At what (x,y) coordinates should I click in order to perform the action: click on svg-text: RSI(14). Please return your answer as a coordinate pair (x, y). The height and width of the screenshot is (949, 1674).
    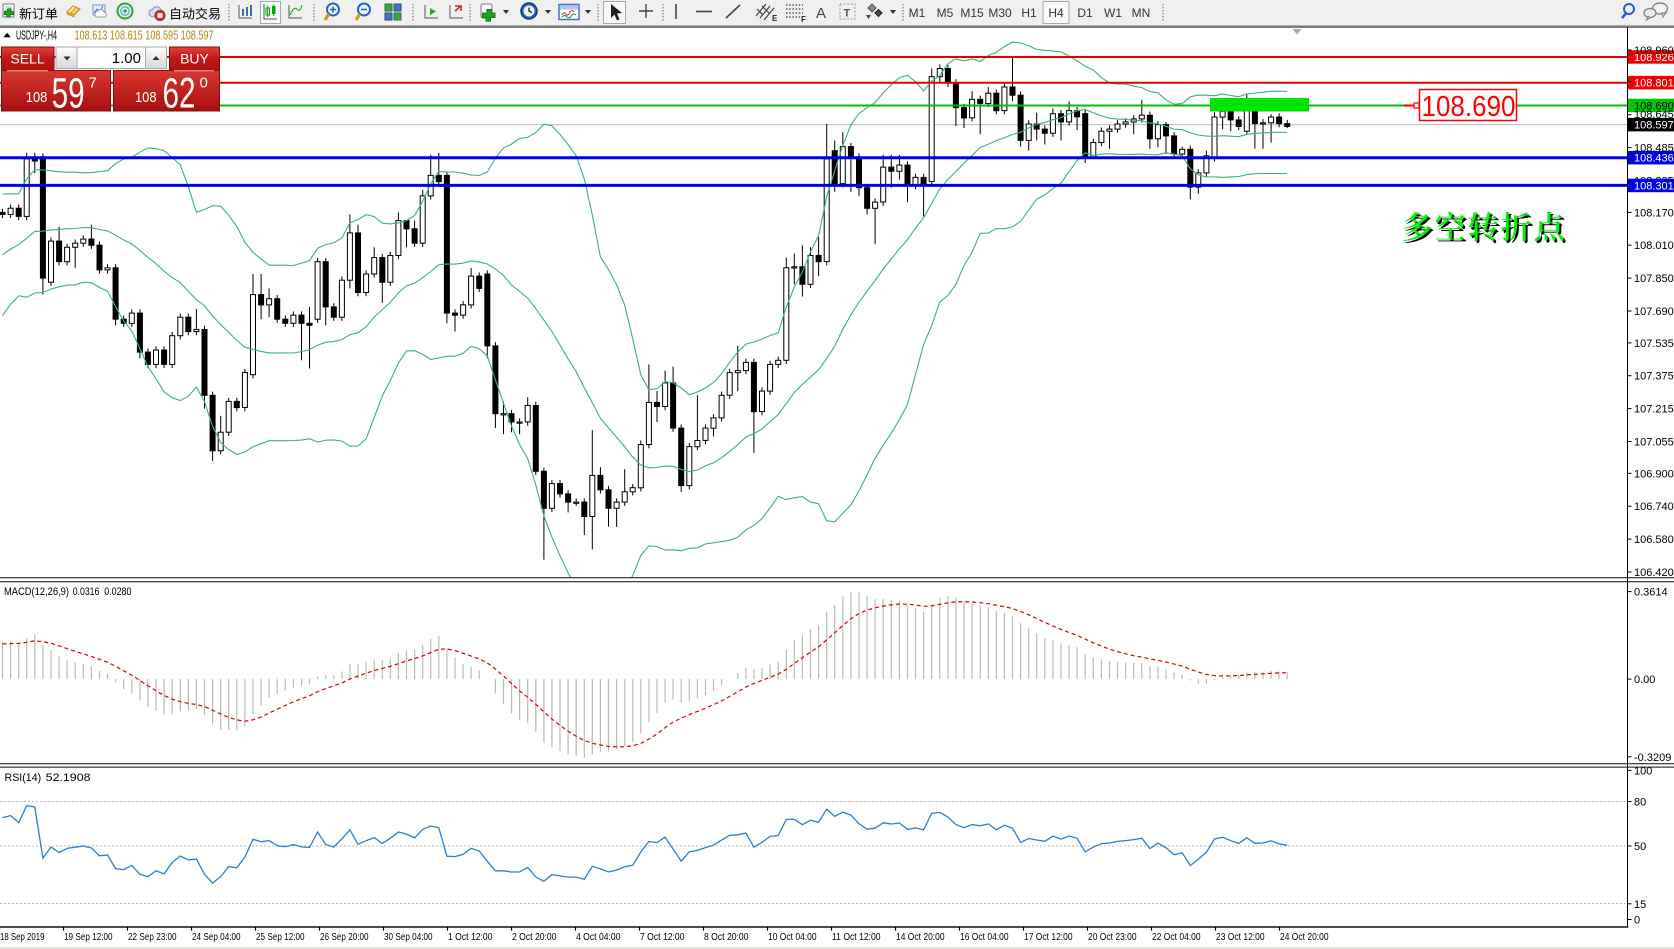
    Looking at the image, I should click on (23, 778).